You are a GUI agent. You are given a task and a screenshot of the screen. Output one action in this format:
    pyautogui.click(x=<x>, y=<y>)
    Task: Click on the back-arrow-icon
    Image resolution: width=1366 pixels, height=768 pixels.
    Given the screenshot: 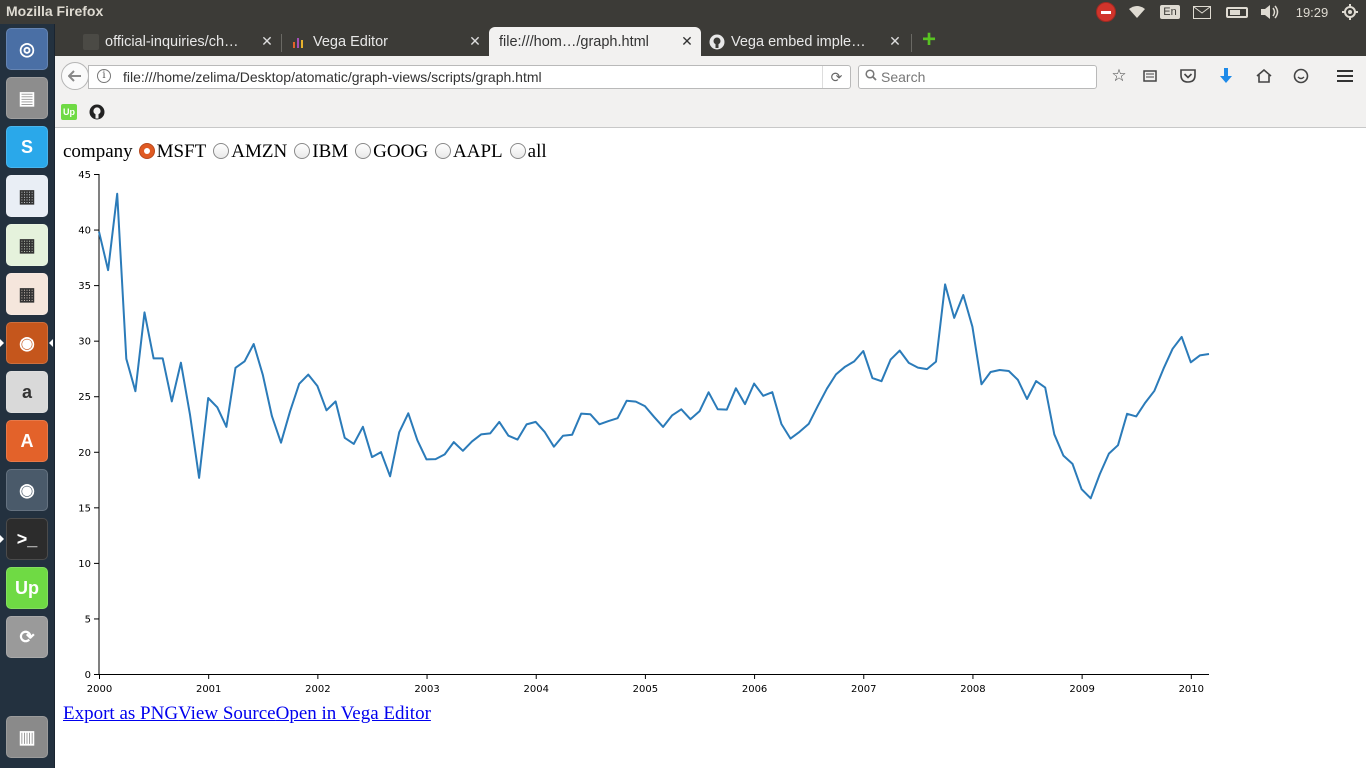 What is the action you would take?
    pyautogui.click(x=74, y=76)
    